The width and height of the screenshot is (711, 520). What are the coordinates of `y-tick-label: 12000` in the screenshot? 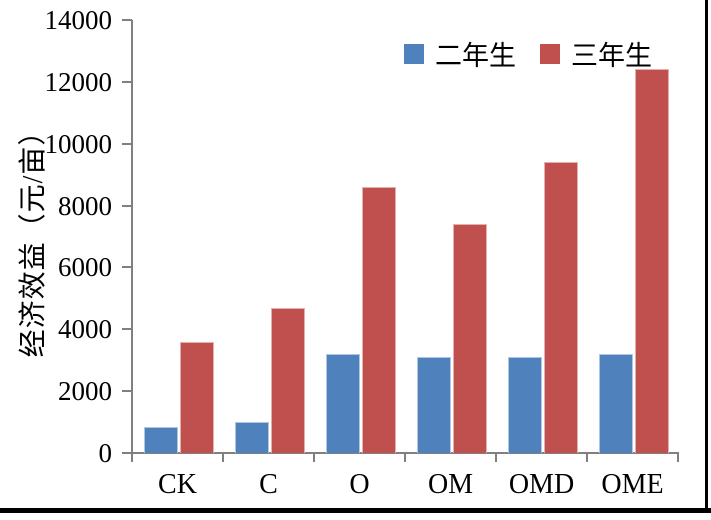 It's located at (78, 81).